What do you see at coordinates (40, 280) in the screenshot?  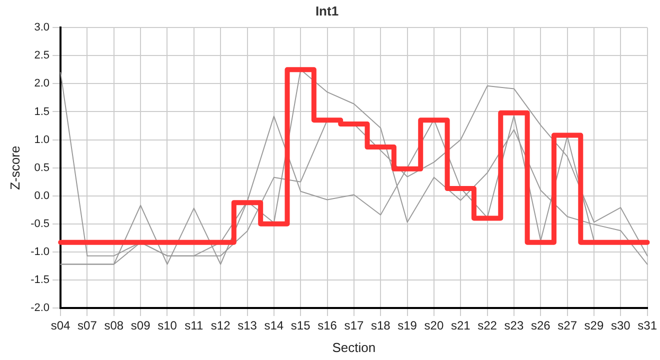 I see `y-tick-label: -1.5` at bounding box center [40, 280].